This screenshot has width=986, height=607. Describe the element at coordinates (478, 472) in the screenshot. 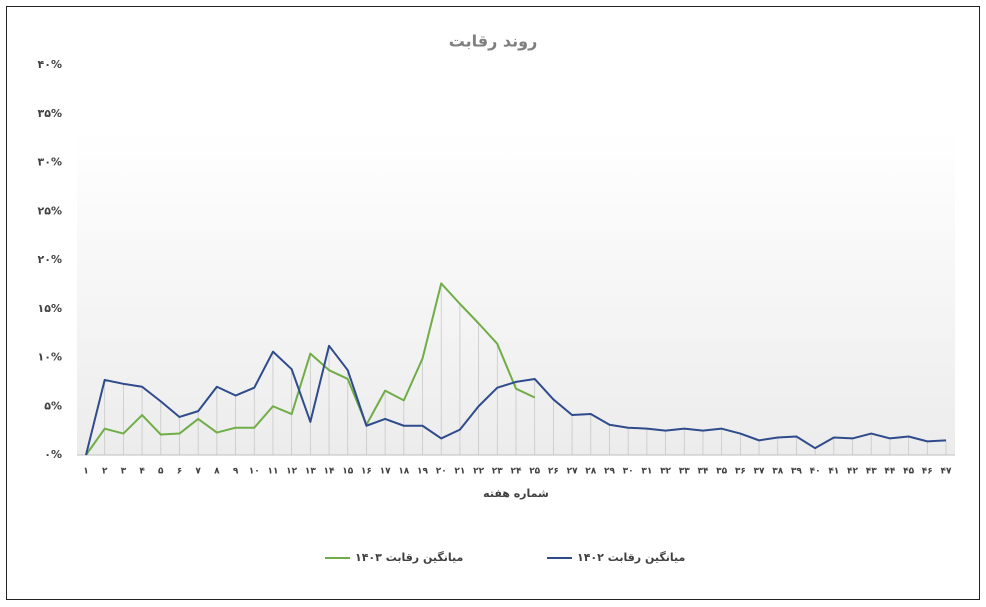

I see `x-tick-label: ۲۲` at that location.